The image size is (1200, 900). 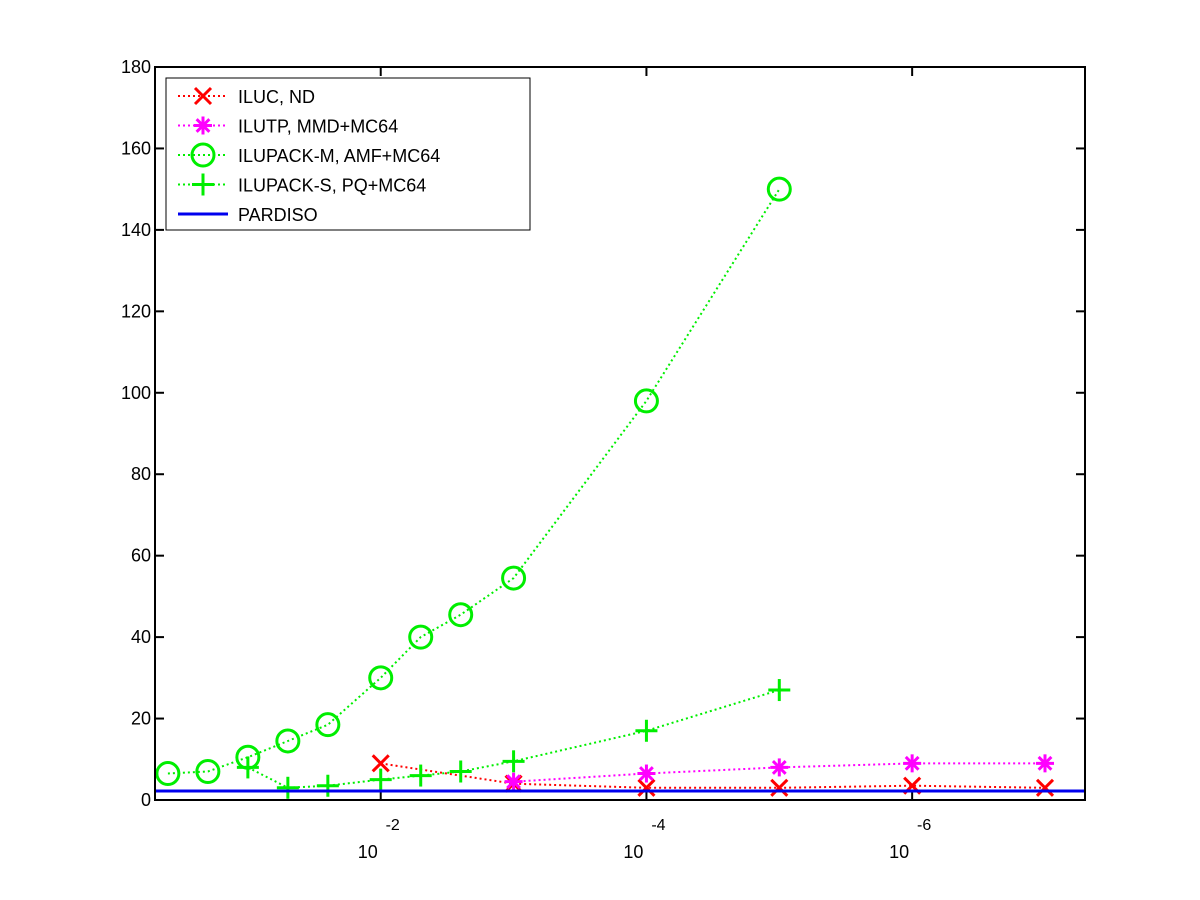 What do you see at coordinates (141, 719) in the screenshot?
I see `y-tick-label: 20` at bounding box center [141, 719].